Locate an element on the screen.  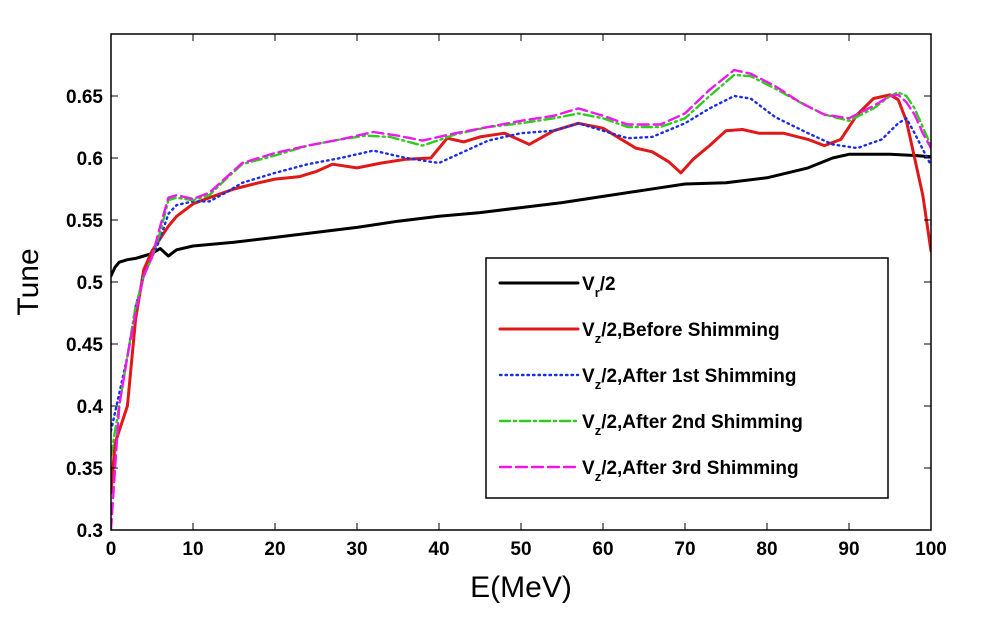
x-tick-label: 10 is located at coordinates (192, 549).